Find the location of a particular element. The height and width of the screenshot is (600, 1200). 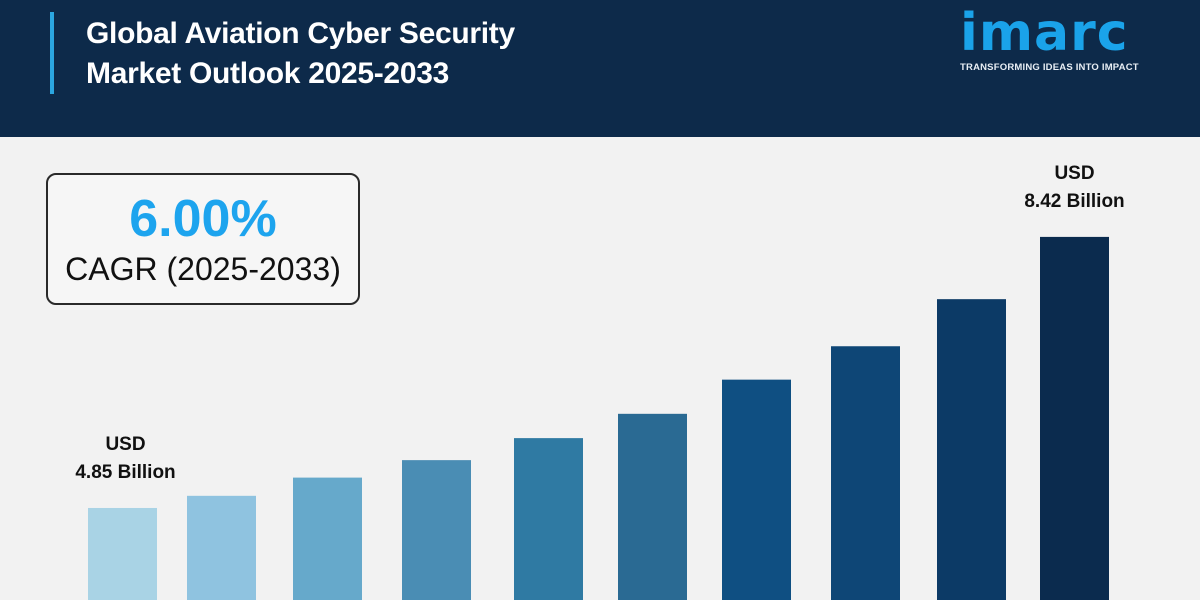

data-label-line2: 8.42 Billion is located at coordinates (1074, 201).